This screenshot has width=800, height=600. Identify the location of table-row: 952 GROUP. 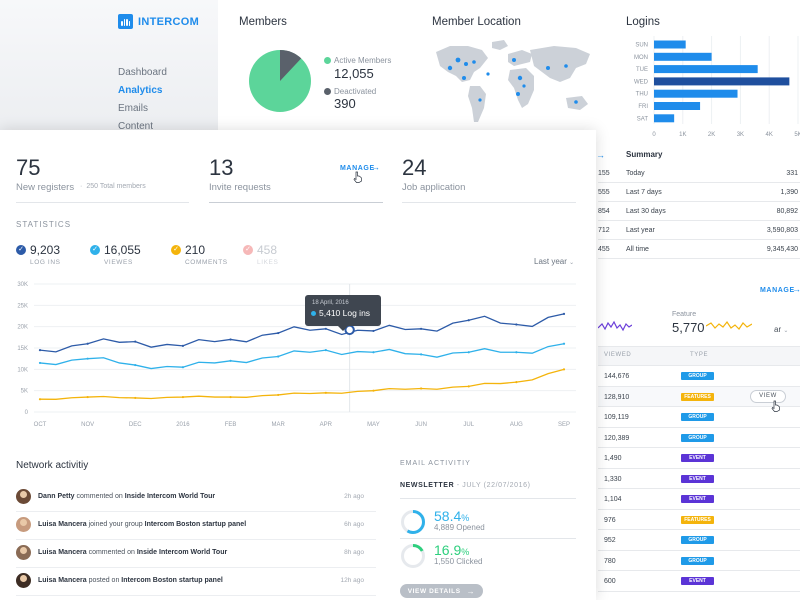
(699, 540).